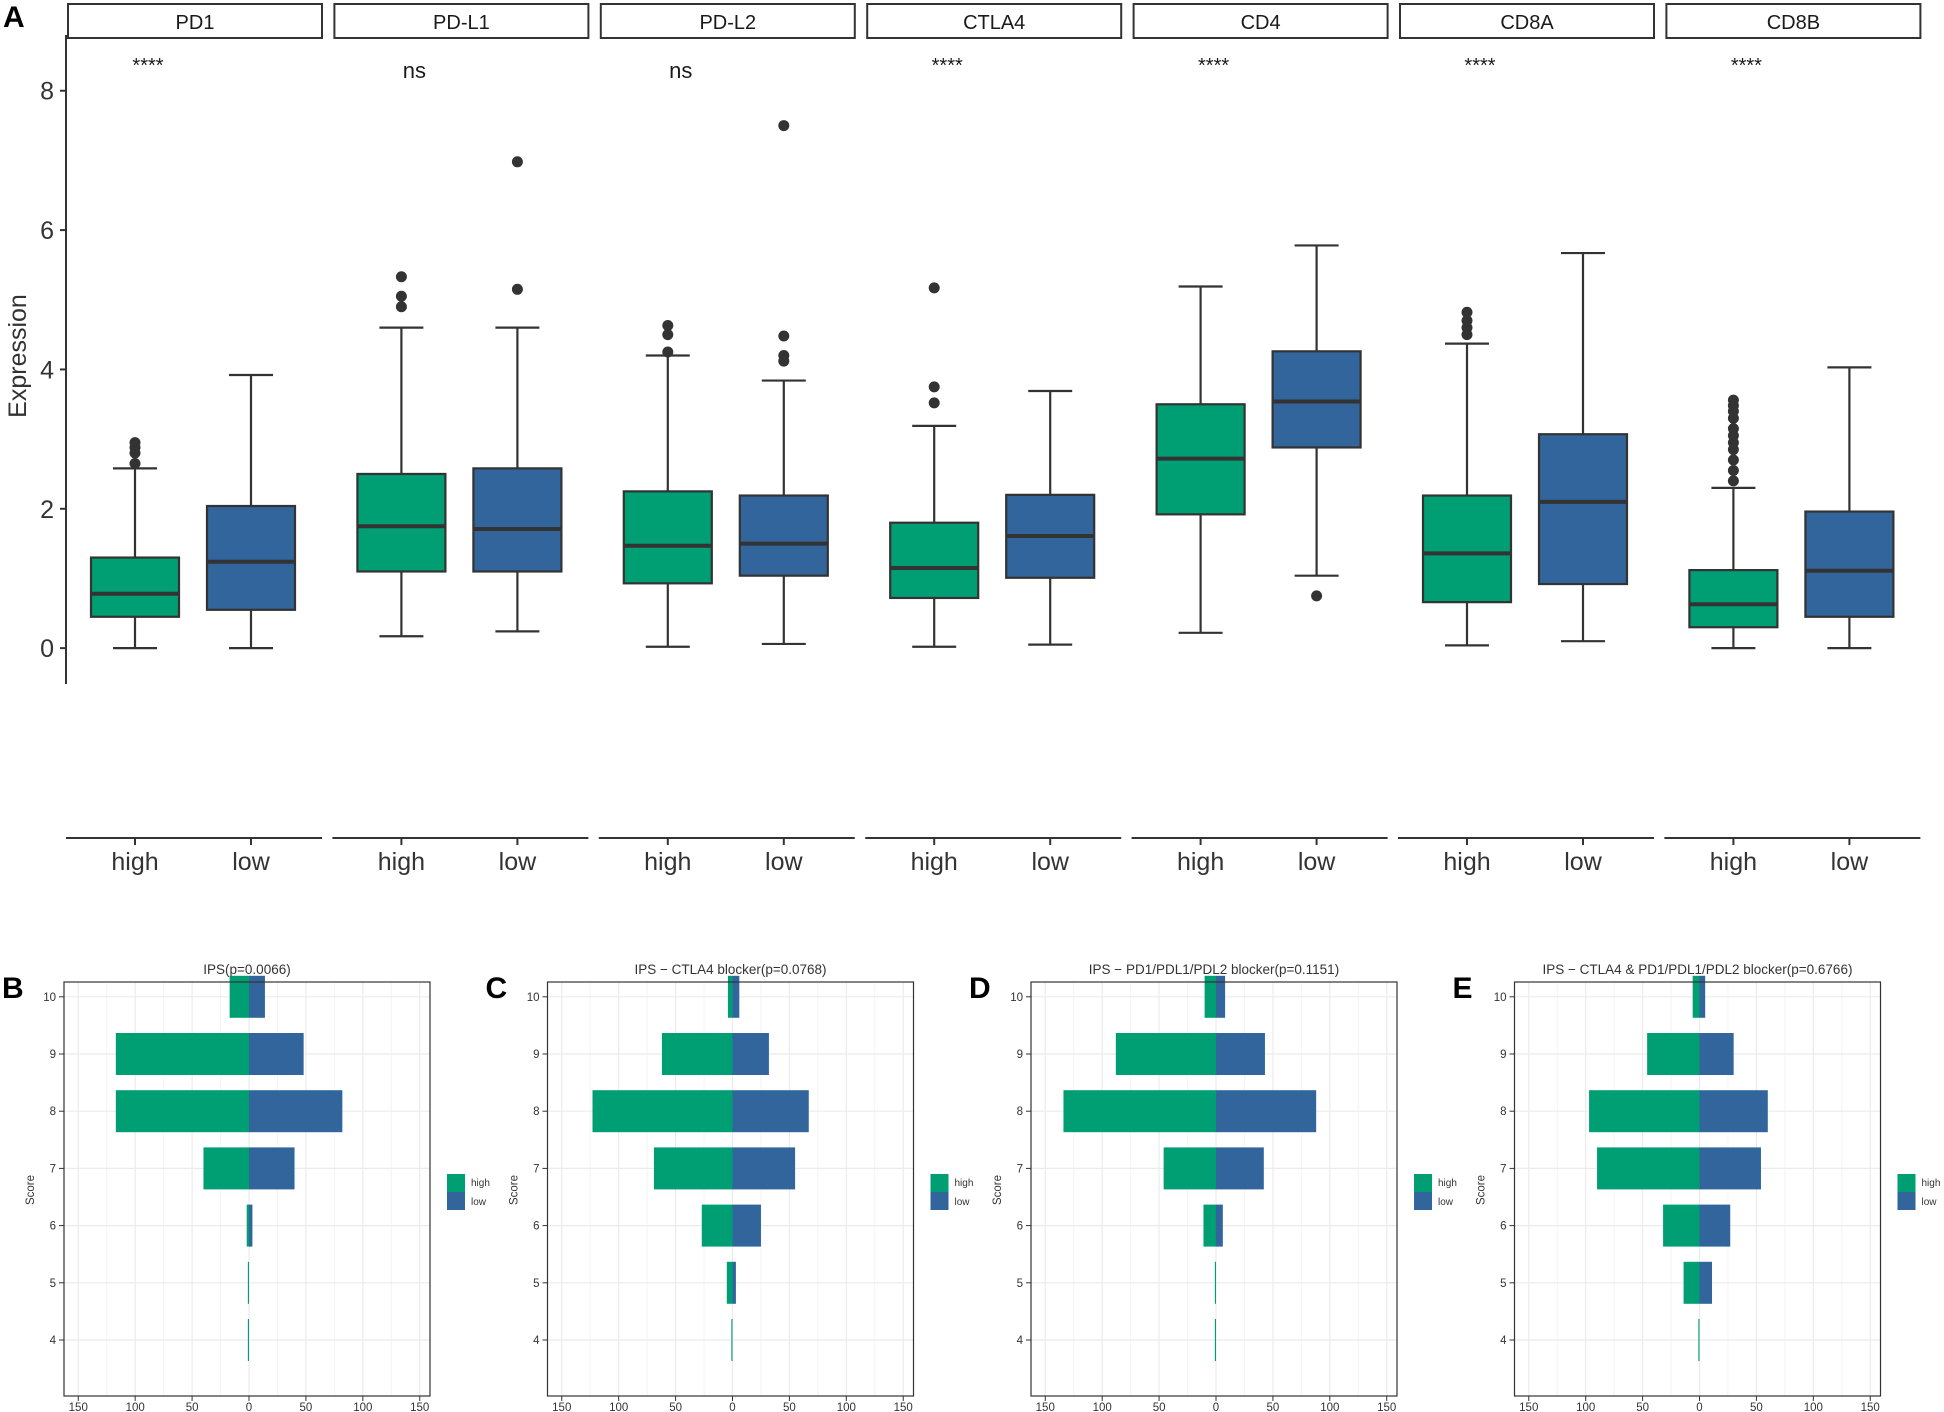 This screenshot has width=1944, height=1412. What do you see at coordinates (194, 439) in the screenshot?
I see `facet-pd1: PD1 **** high low` at bounding box center [194, 439].